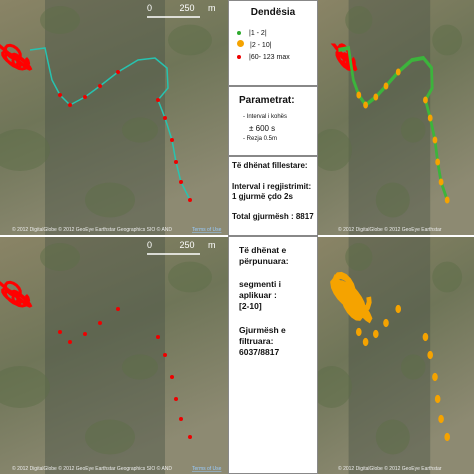 The image size is (474, 474). I want to click on raw-title: Të dhënat fillestare:, so click(270, 165).